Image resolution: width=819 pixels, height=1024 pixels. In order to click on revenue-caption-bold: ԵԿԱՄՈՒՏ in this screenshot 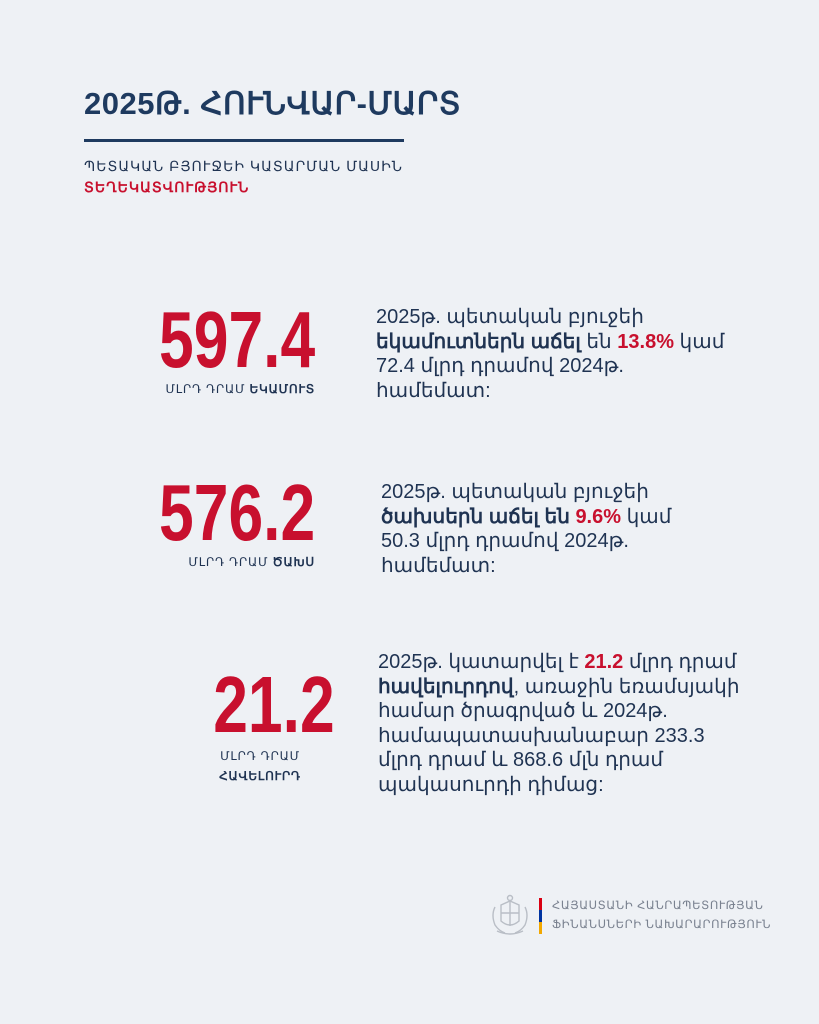, I will do `click(282, 389)`.